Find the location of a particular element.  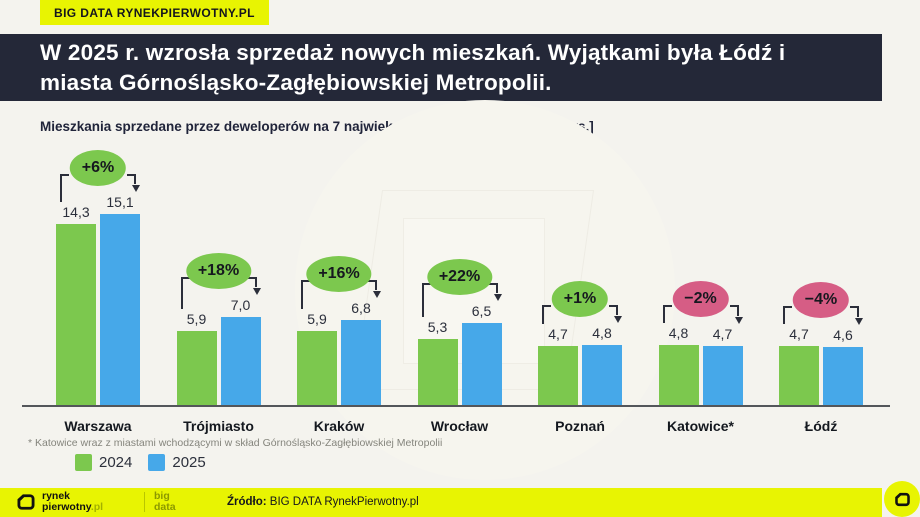

bar-group: +22% 5,3 6,5 Wrocław is located at coordinates (460, 290).